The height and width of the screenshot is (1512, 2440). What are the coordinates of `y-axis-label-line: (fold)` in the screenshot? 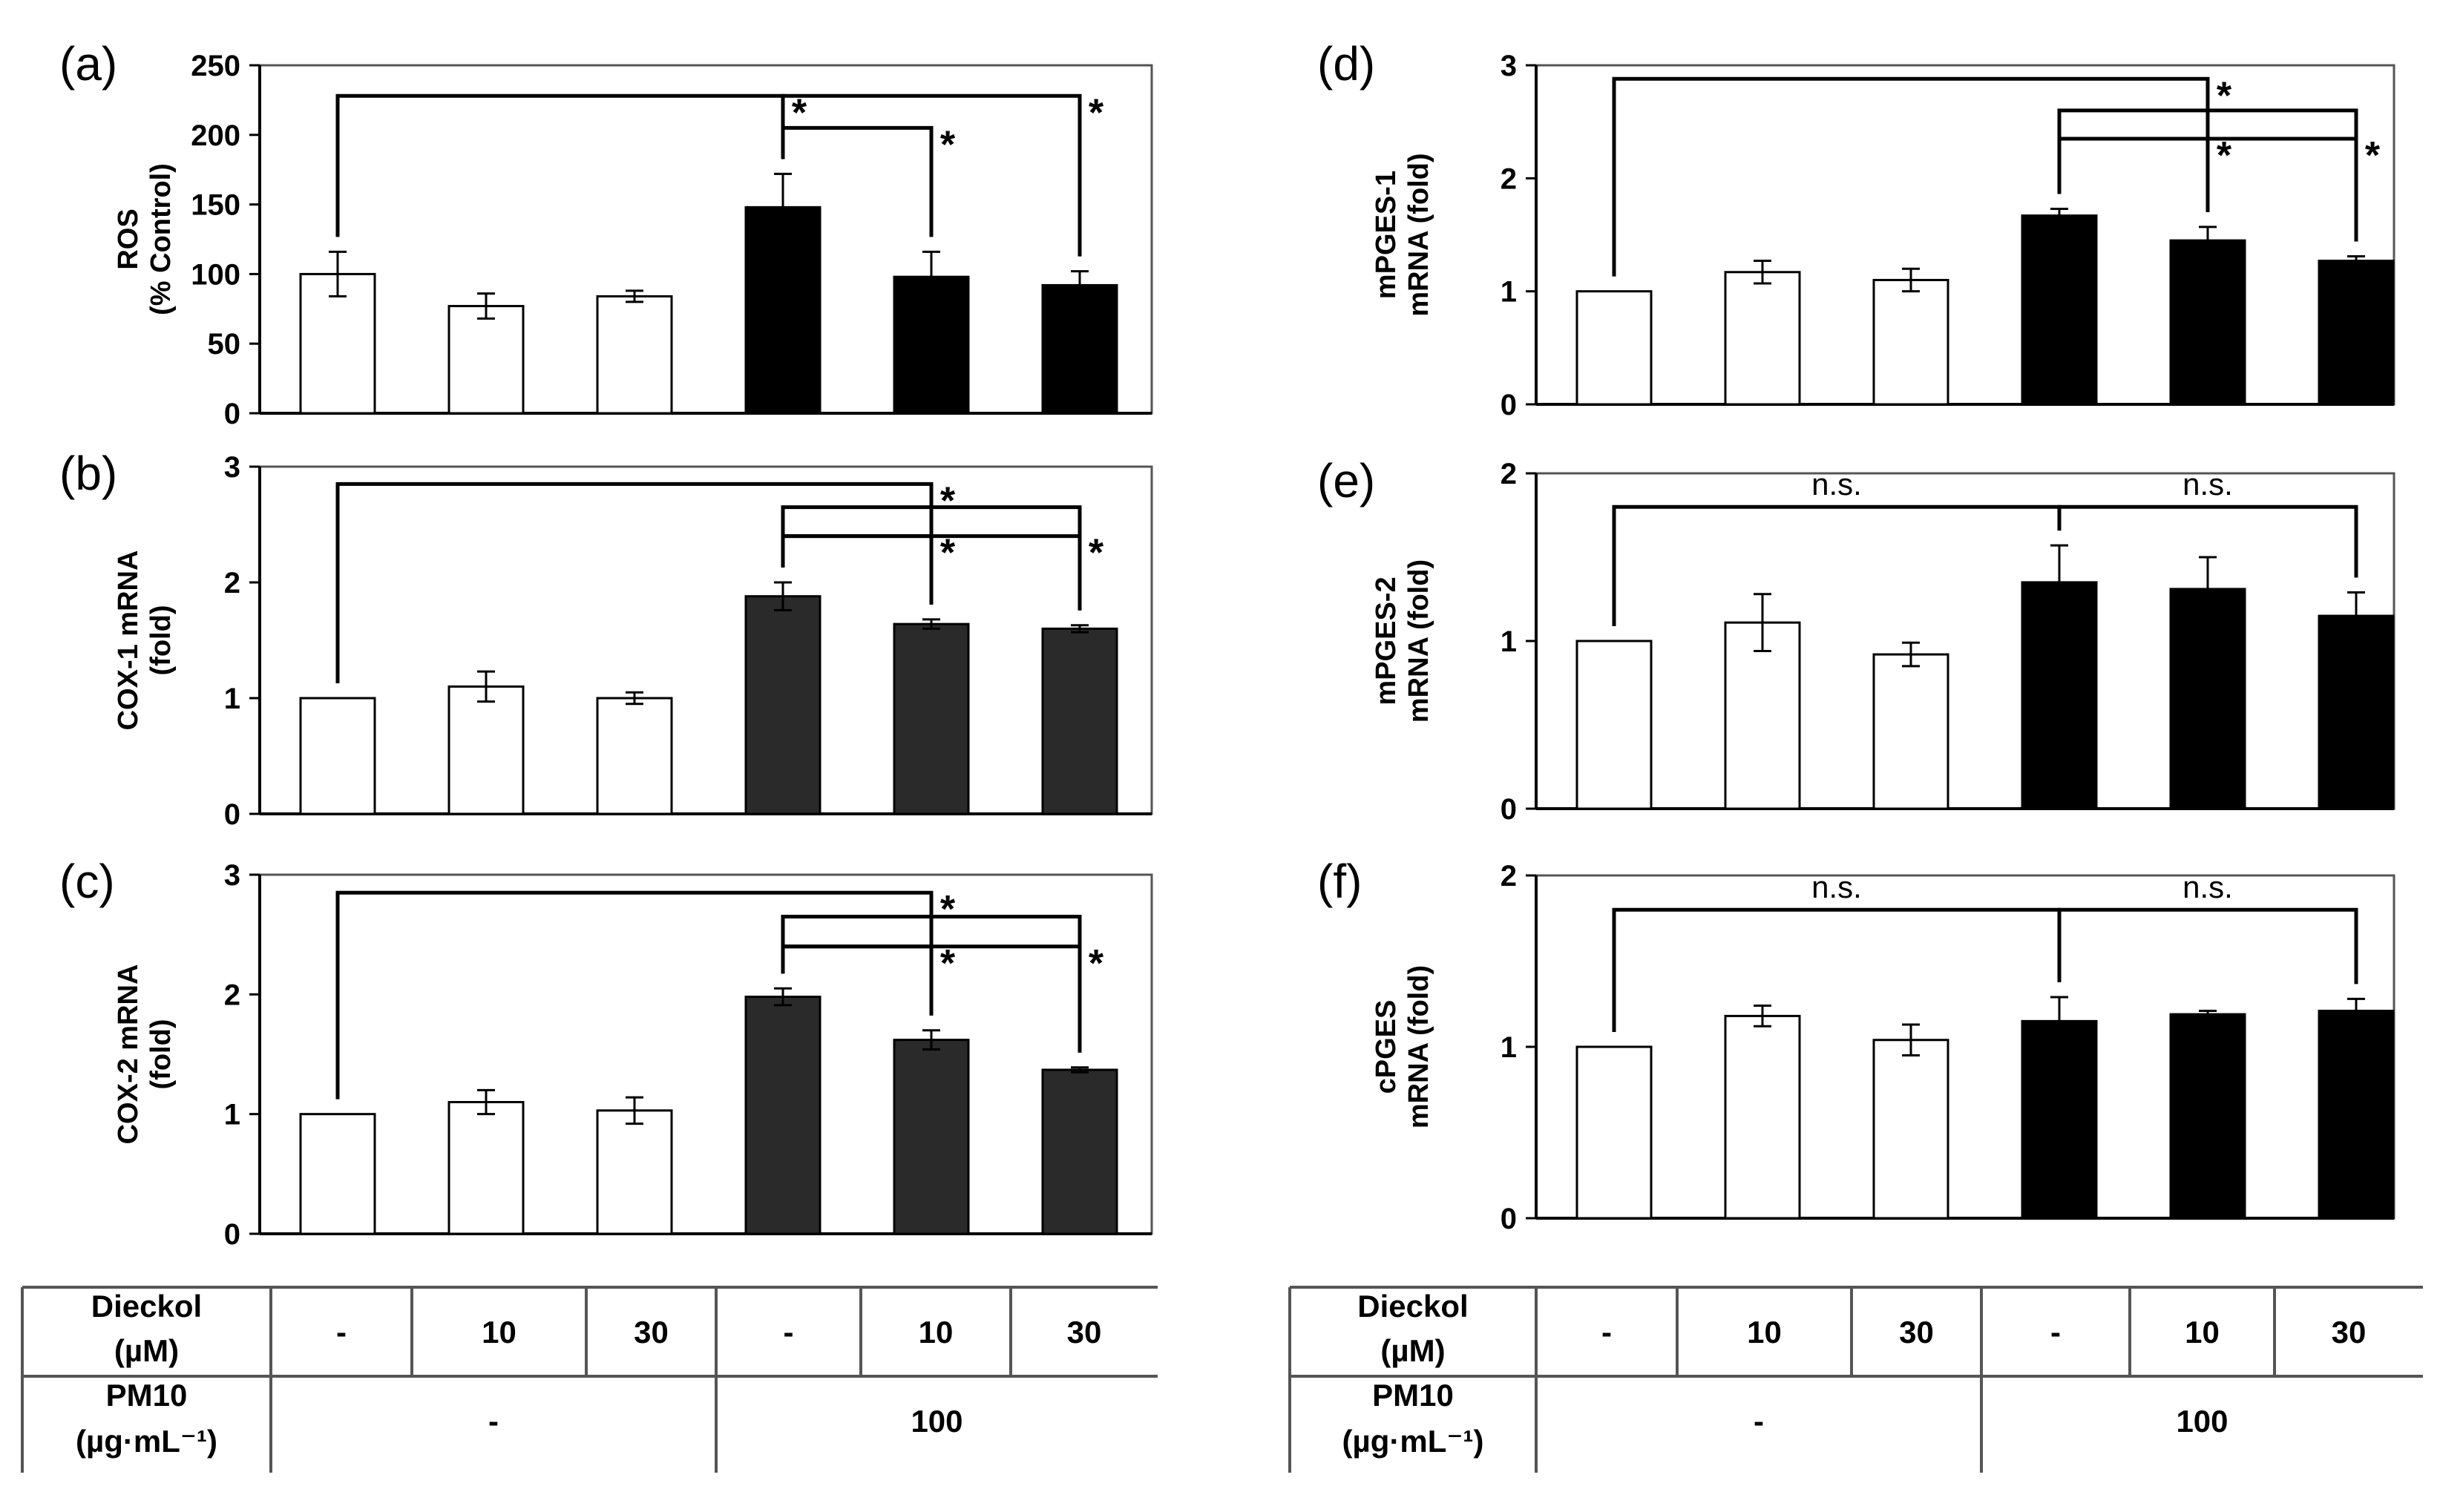 It's located at (161, 640).